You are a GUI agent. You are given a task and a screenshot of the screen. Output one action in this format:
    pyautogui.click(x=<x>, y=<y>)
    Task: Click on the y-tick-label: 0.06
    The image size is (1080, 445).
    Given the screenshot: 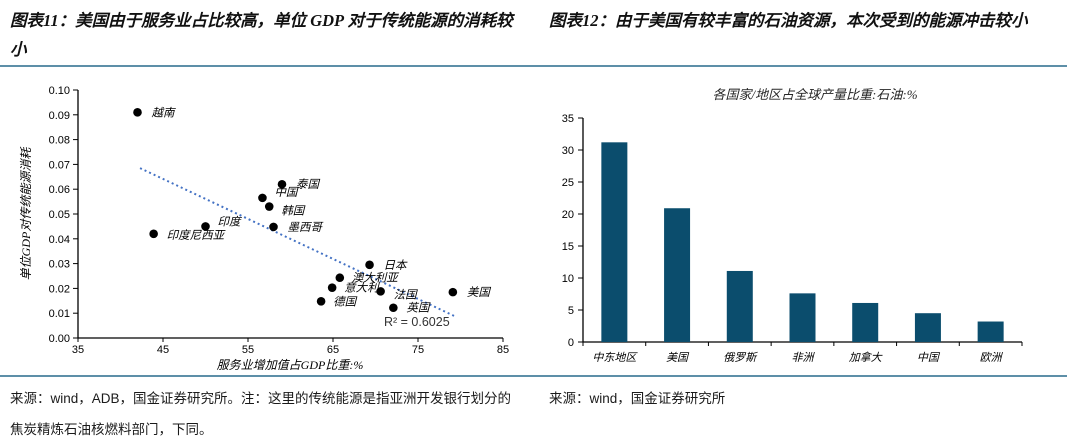 What is the action you would take?
    pyautogui.click(x=59, y=190)
    